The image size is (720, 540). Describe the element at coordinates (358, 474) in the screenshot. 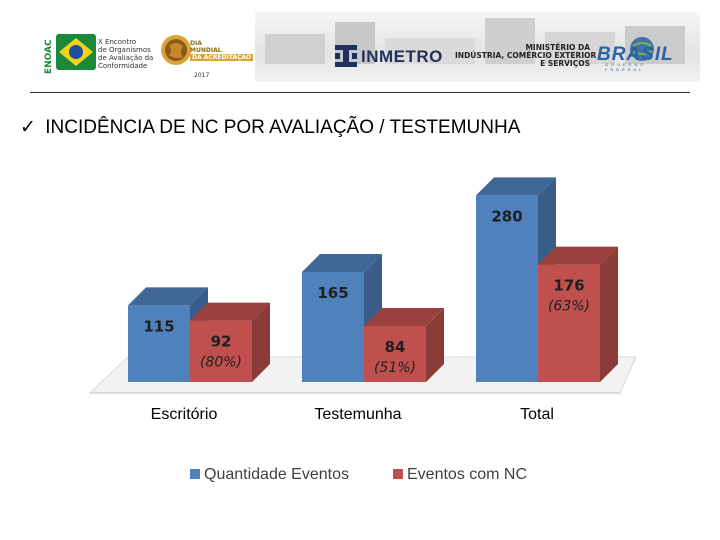

I see `chart-legend: Quantidade Eventos Eventos com NC` at that location.